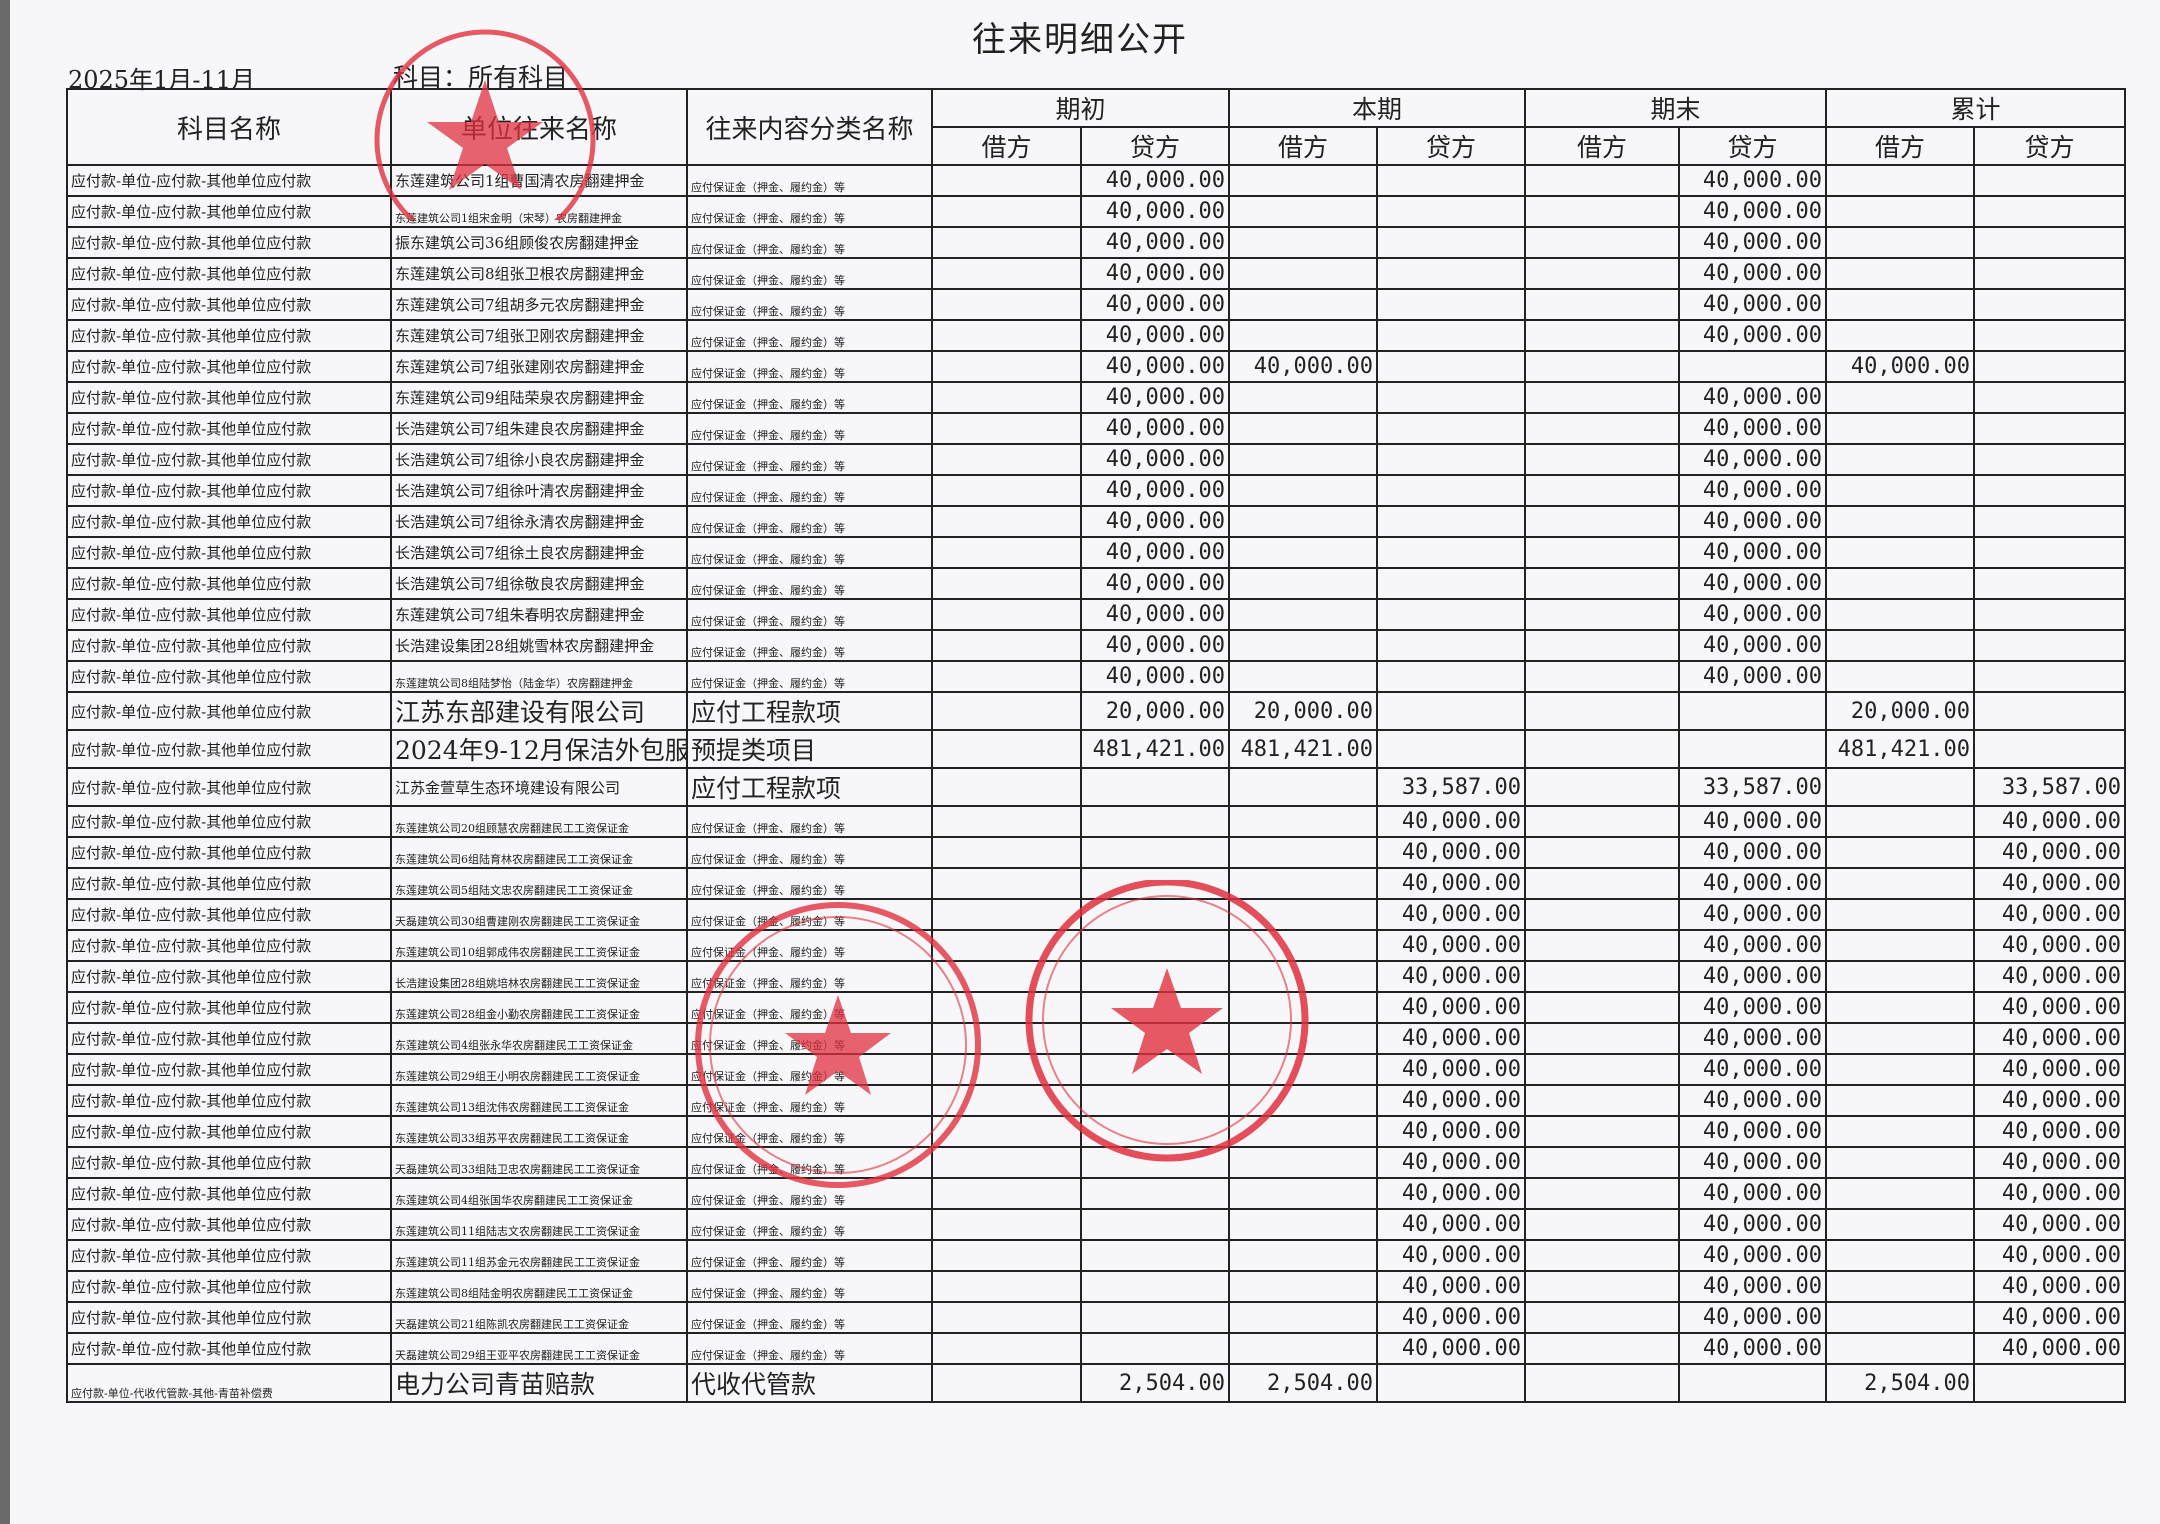 This screenshot has width=2160, height=1524. What do you see at coordinates (539, 1224) in the screenshot?
I see `cell-unit: 东莲建筑公司11组陆志文农房翻建民工工资保证金` at bounding box center [539, 1224].